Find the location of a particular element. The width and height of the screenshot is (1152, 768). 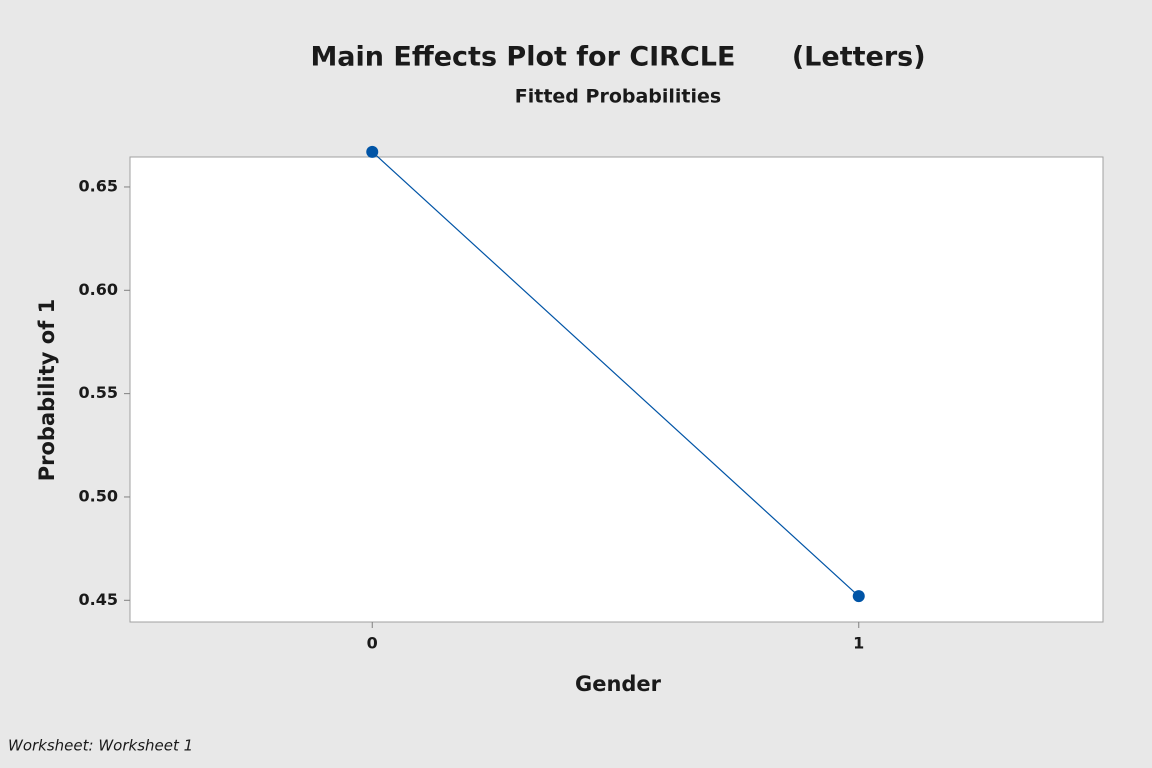

y-axis-label: Probability of 1 is located at coordinates (47, 390).